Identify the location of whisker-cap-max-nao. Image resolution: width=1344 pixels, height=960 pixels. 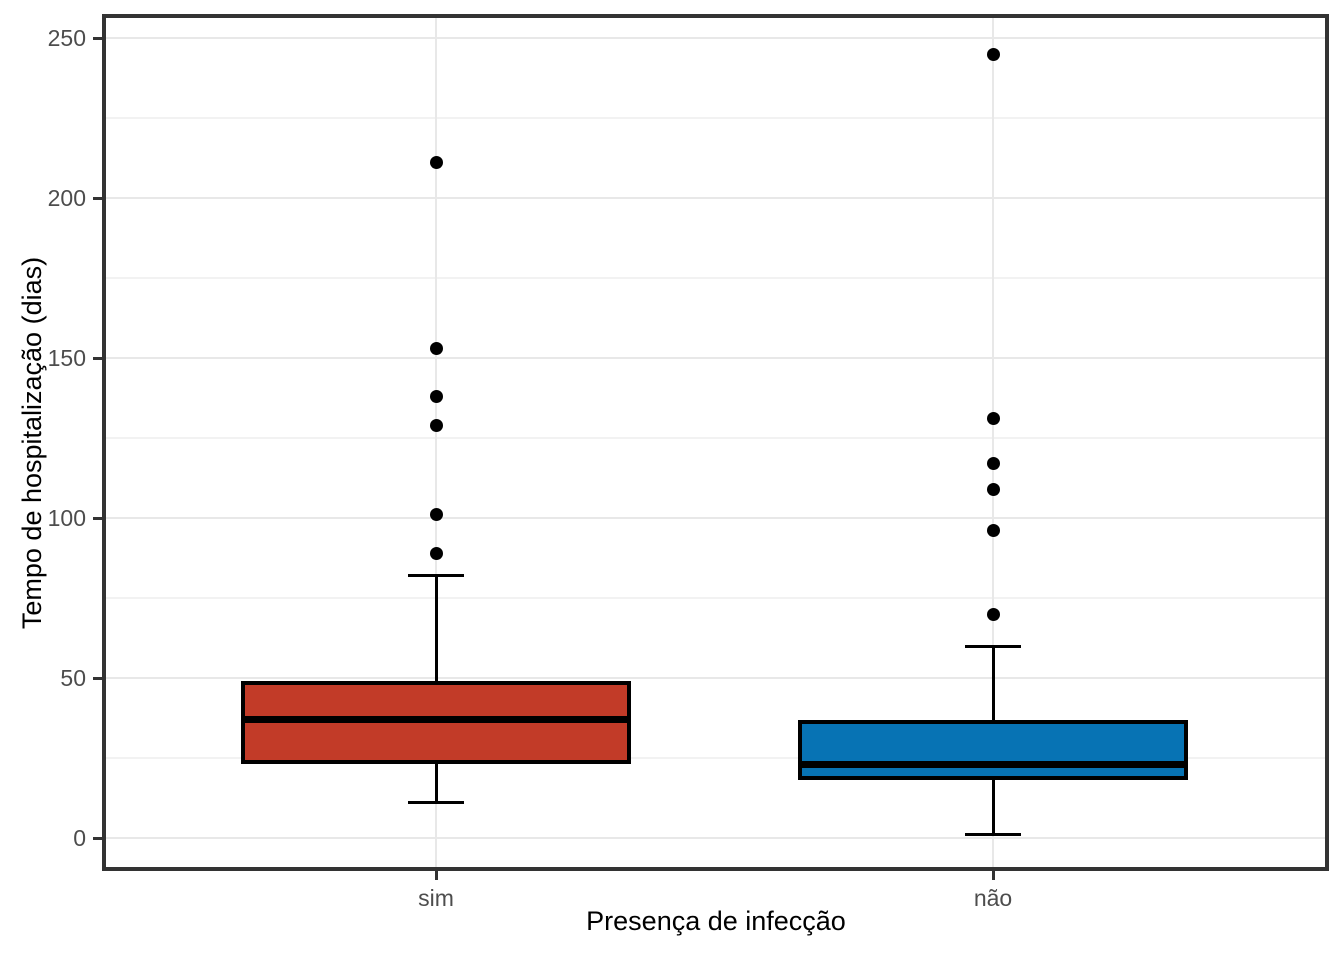
(993, 646).